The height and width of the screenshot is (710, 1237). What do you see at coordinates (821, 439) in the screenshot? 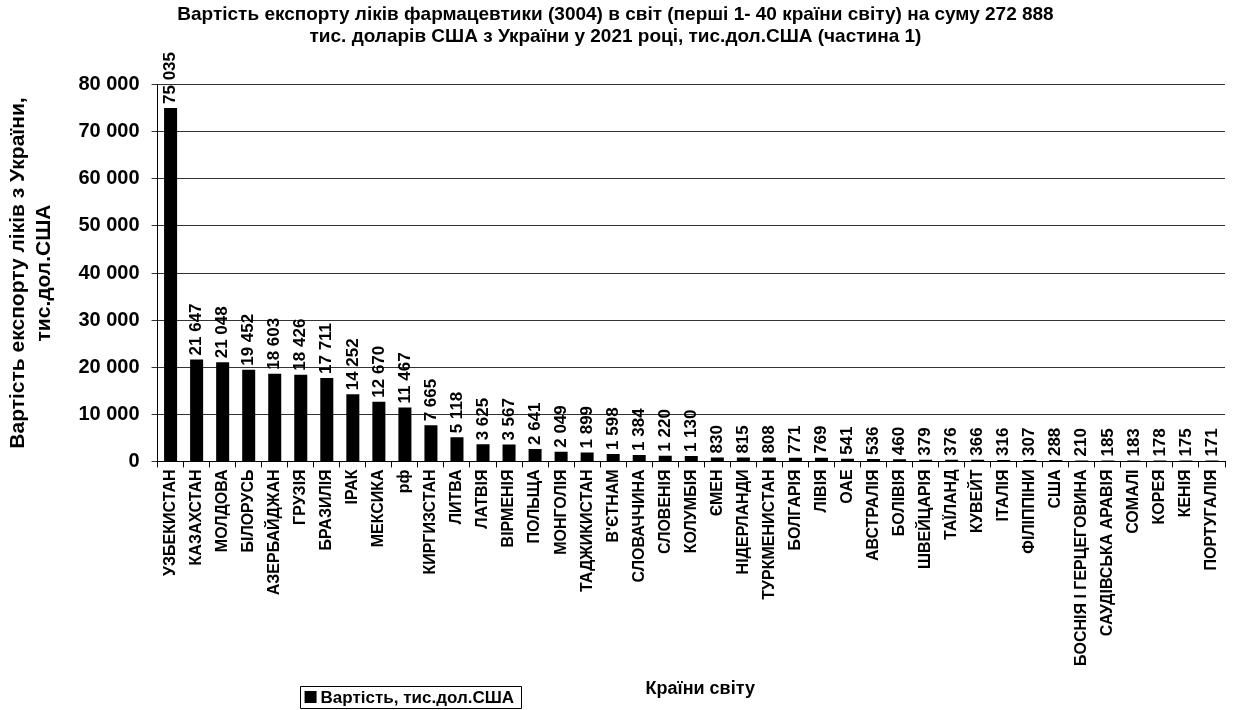
I see `data-label: 769` at bounding box center [821, 439].